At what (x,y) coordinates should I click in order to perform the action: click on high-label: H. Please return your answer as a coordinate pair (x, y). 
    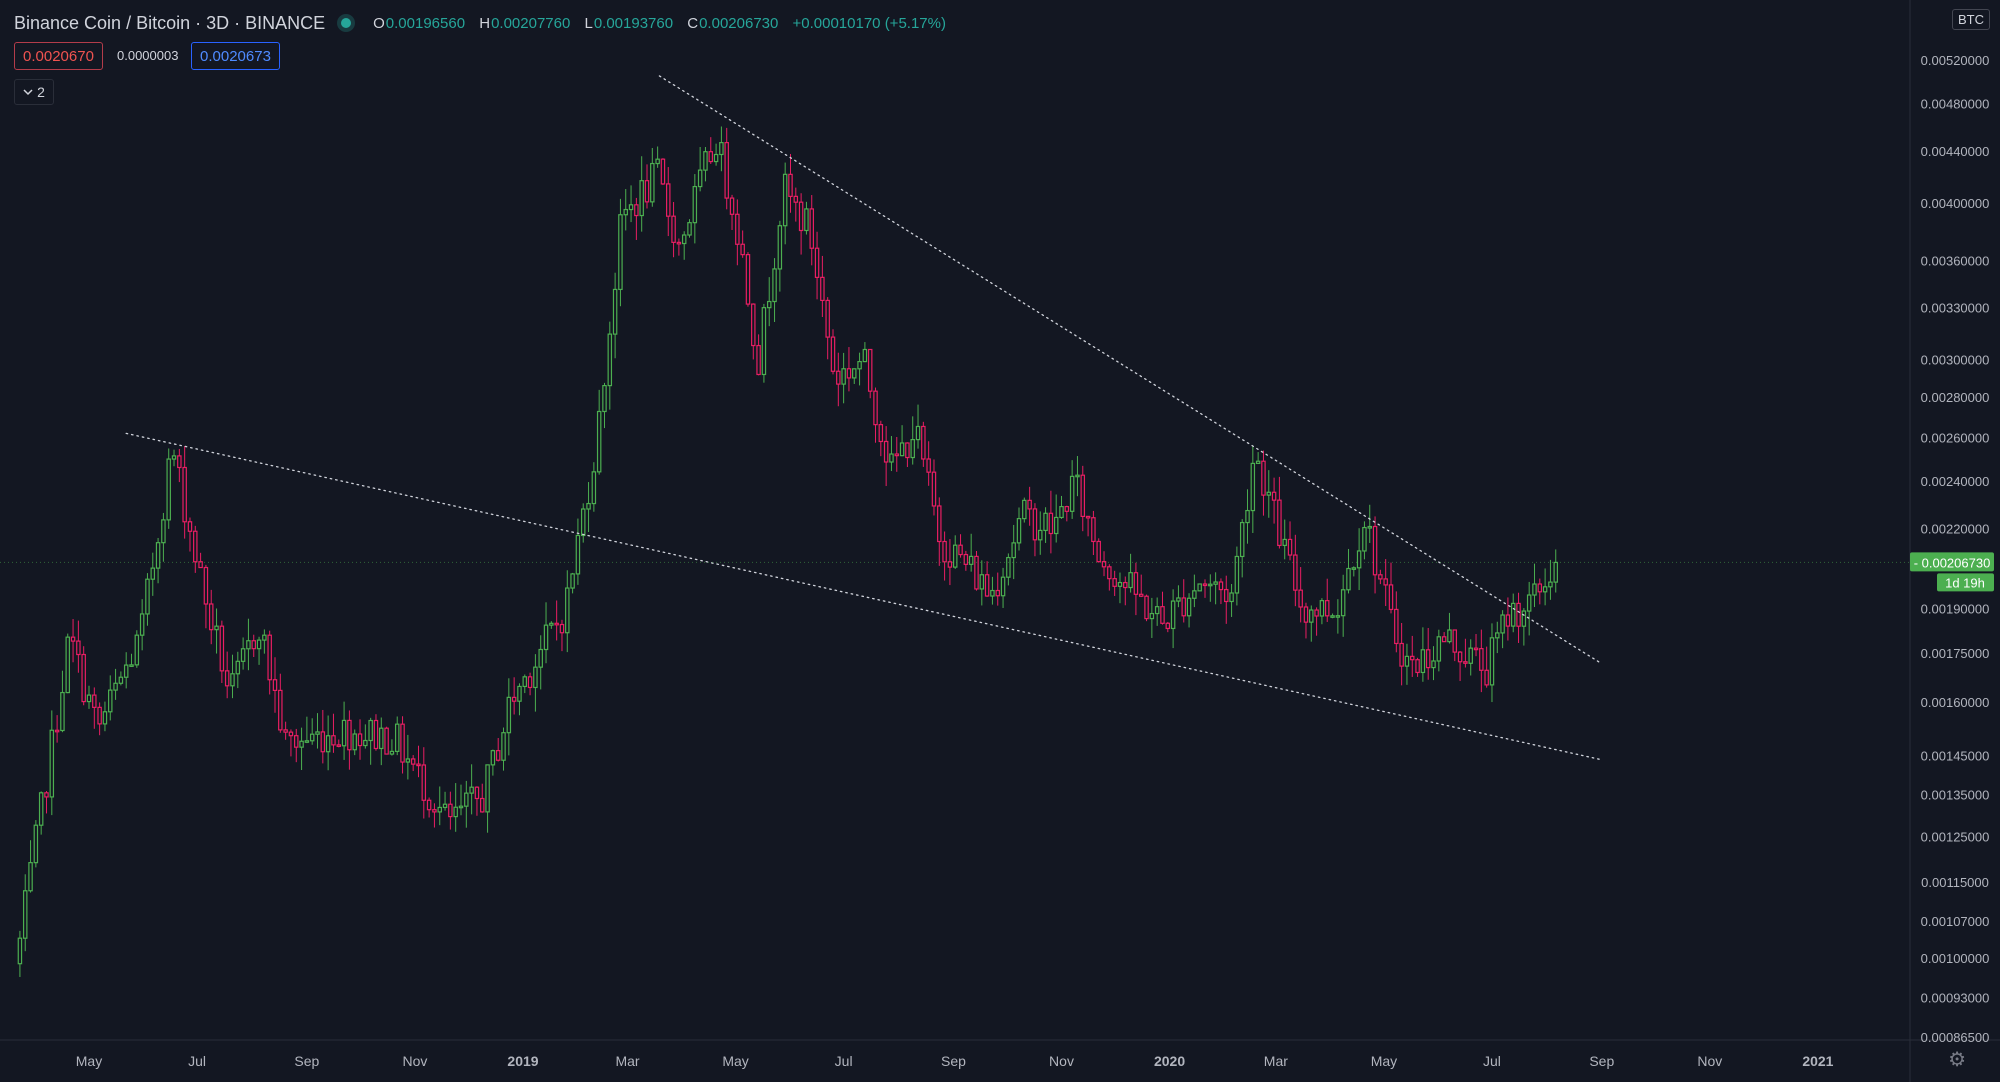
    Looking at the image, I should click on (485, 23).